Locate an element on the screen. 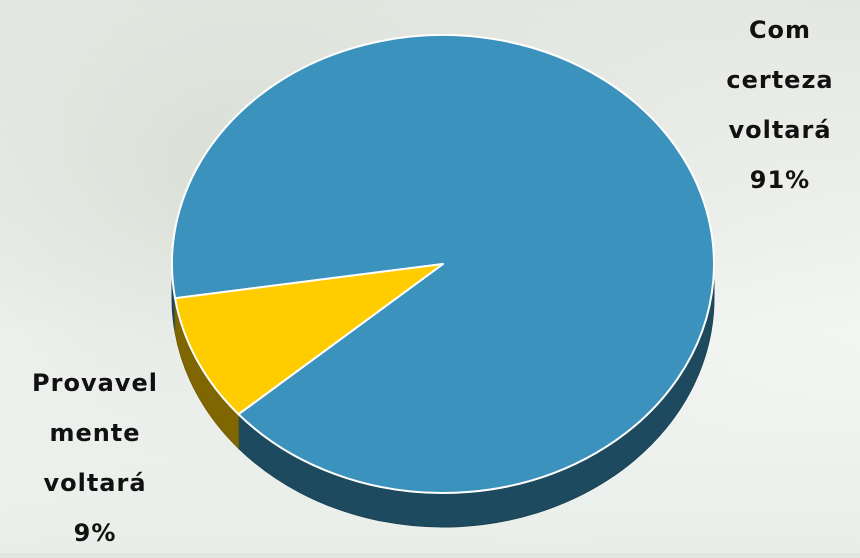 Image resolution: width=860 pixels, height=558 pixels. slice is located at coordinates (309, 339).